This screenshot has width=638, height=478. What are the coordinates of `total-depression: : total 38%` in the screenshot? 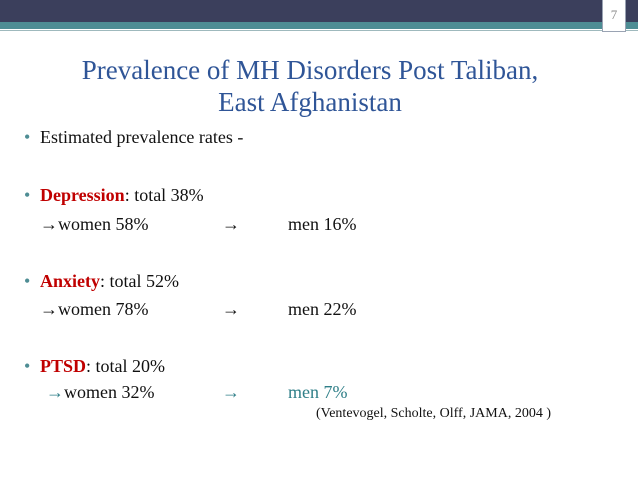 It's located at (164, 195).